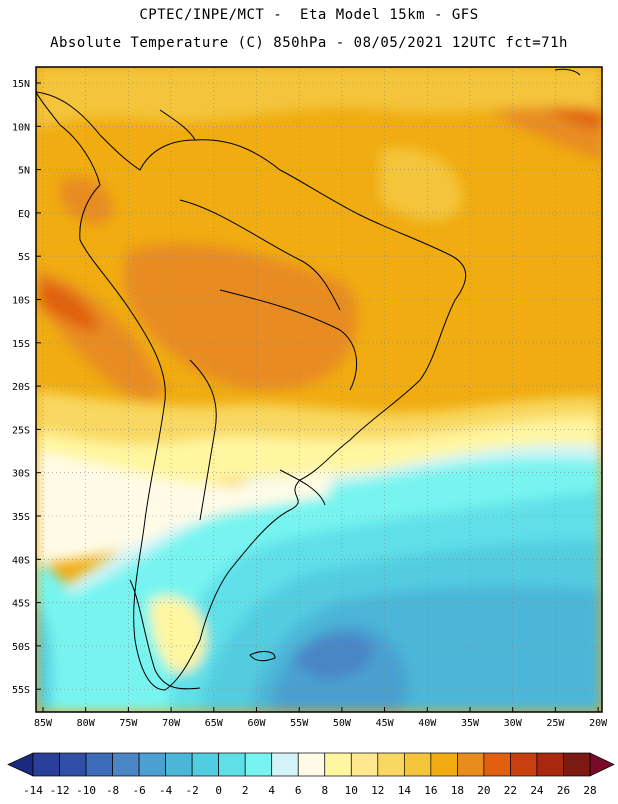 The height and width of the screenshot is (804, 618). Describe the element at coordinates (86, 790) in the screenshot. I see `colorbar-tick-label: -10` at that location.